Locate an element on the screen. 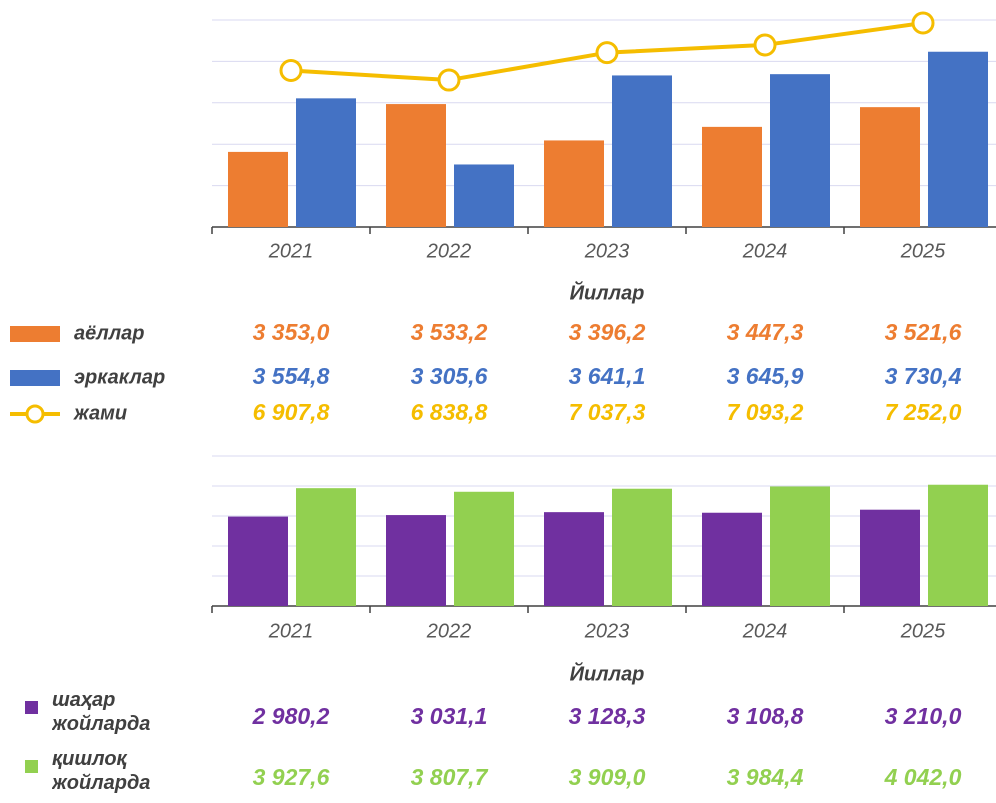 This screenshot has width=996, height=803. value-label: 7 252,0 is located at coordinates (923, 412).